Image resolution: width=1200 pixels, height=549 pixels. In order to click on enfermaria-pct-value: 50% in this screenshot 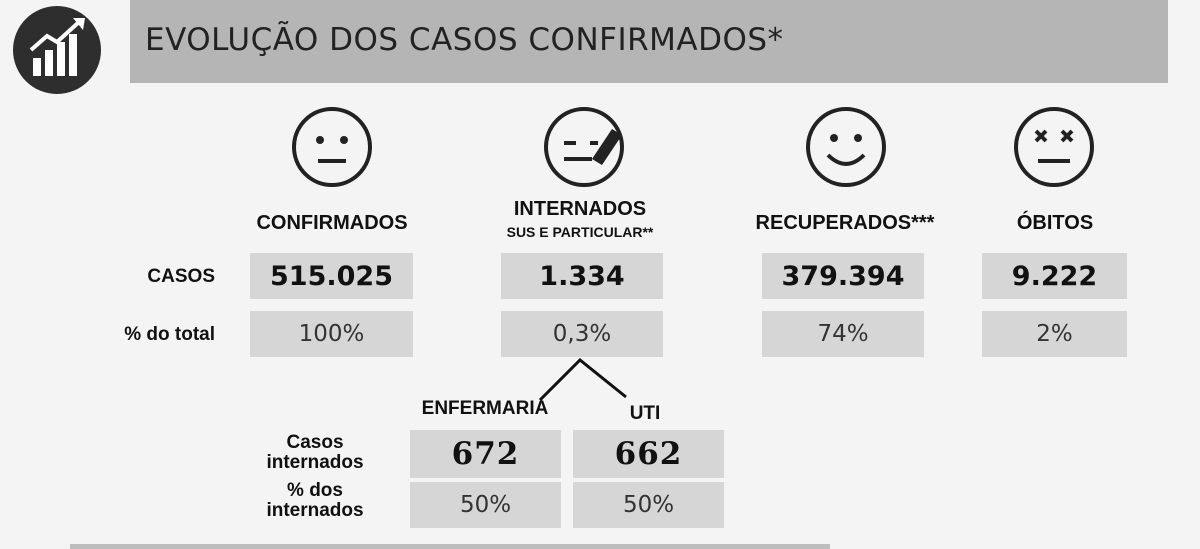, I will do `click(485, 505)`.